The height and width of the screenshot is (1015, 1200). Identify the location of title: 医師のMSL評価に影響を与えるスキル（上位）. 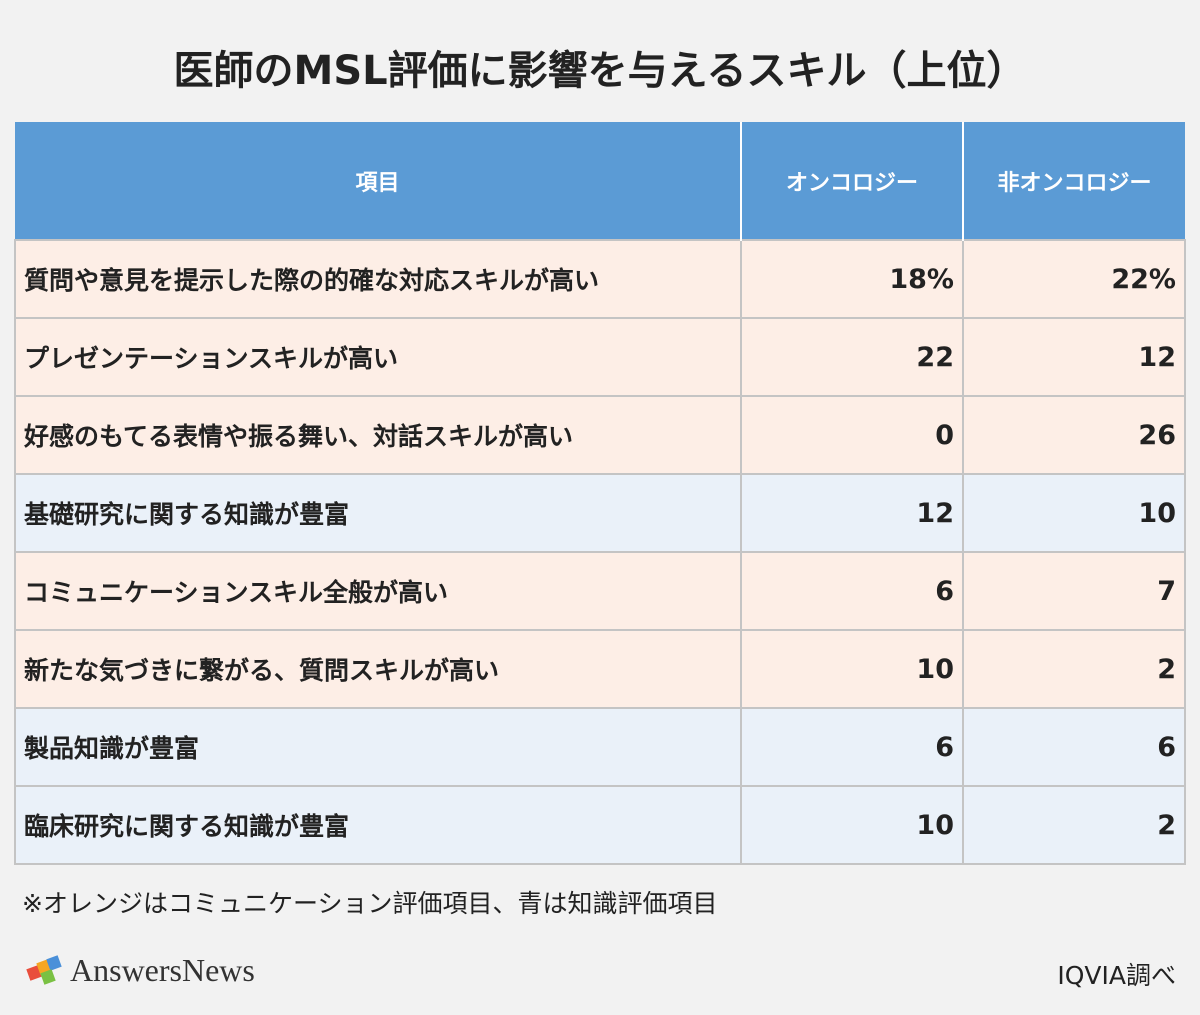
(600, 71).